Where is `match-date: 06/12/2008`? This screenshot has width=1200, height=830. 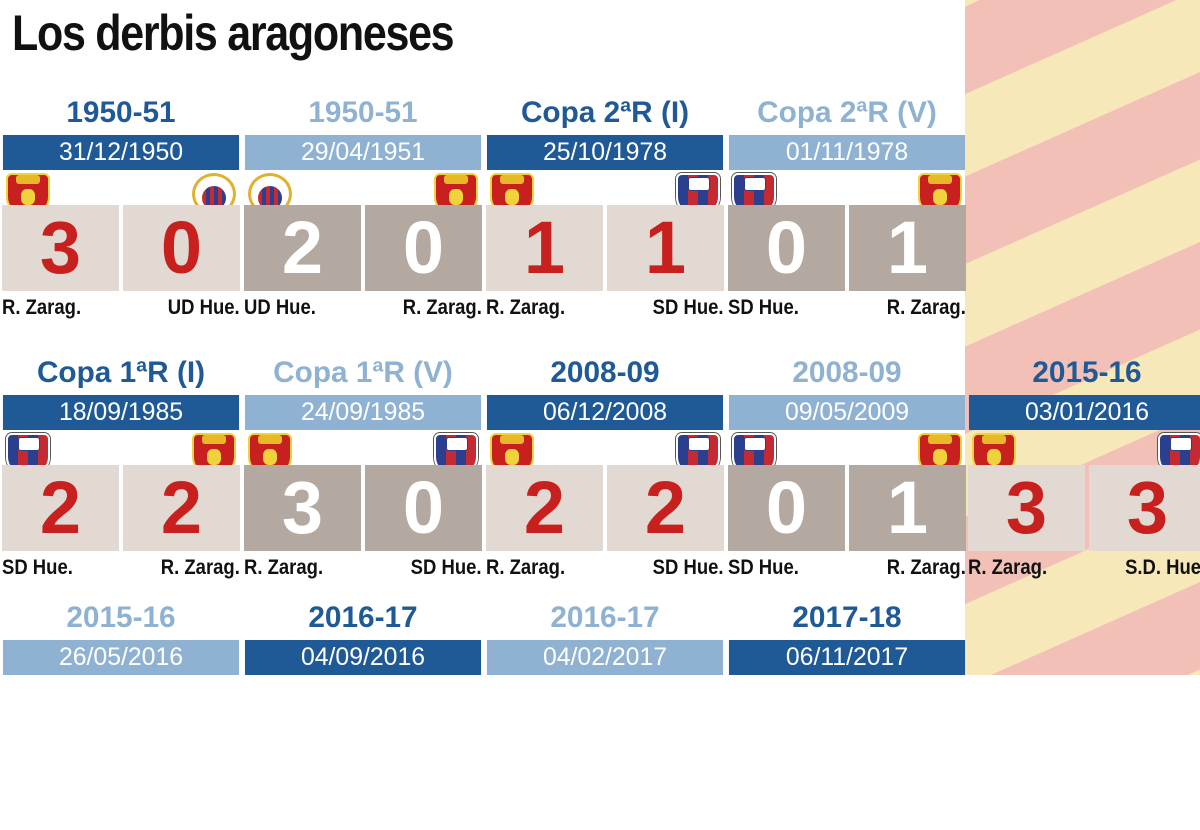 match-date: 06/12/2008 is located at coordinates (605, 412).